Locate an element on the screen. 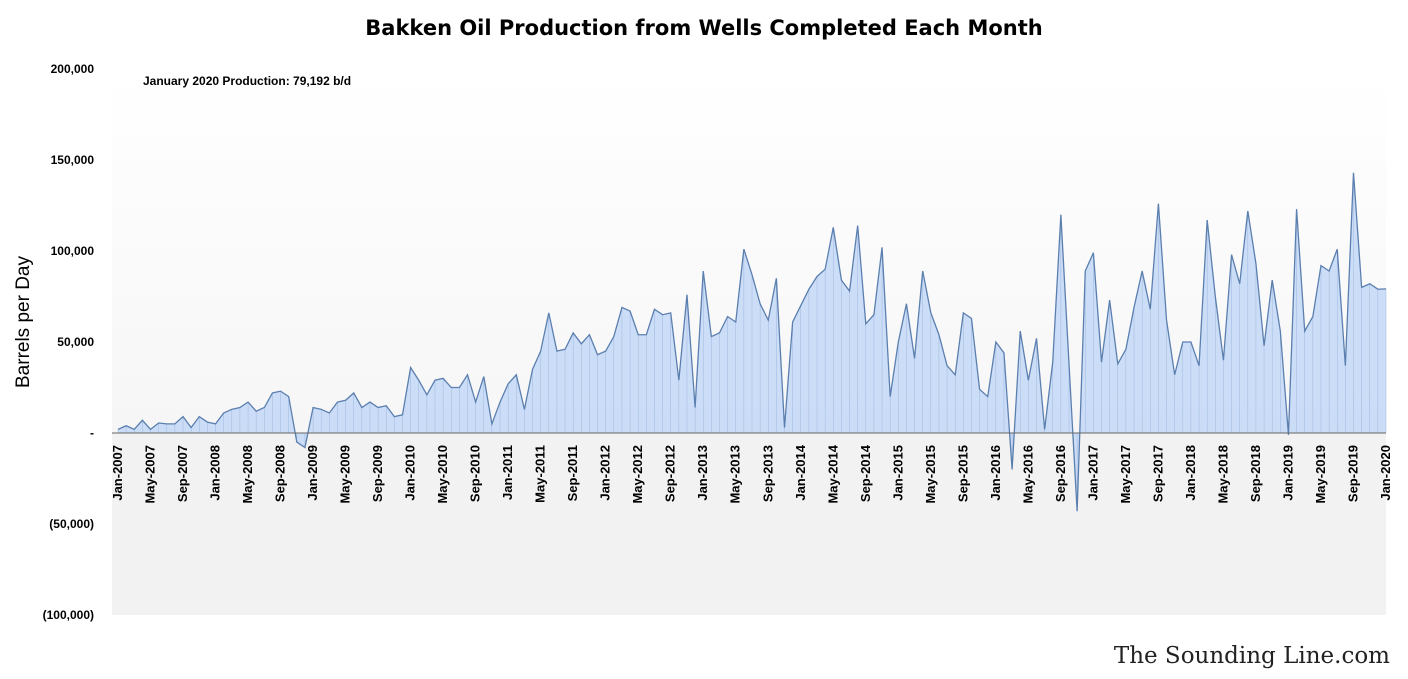 The height and width of the screenshot is (679, 1408). x-tick-label: Jan-2009 is located at coordinates (312, 473).